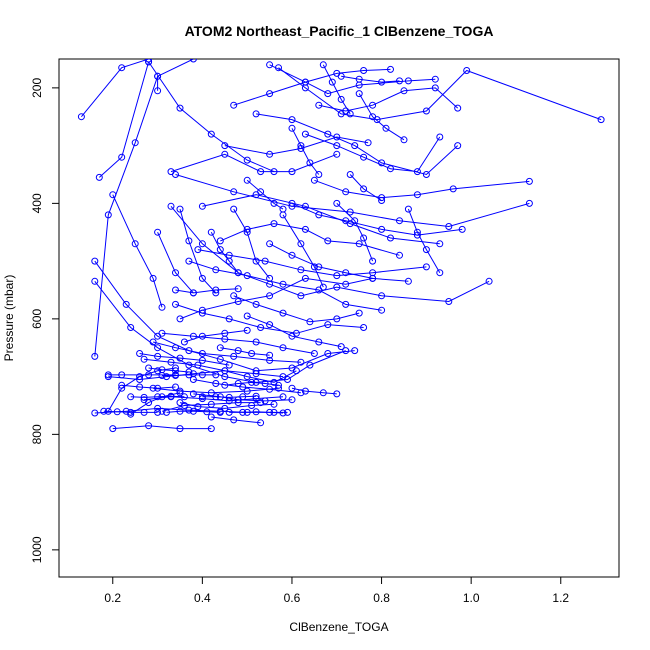  What do you see at coordinates (336, 591) in the screenshot?
I see `x-axis: 0.2 0.4 0.6 0.8 1.0 1.2` at bounding box center [336, 591].